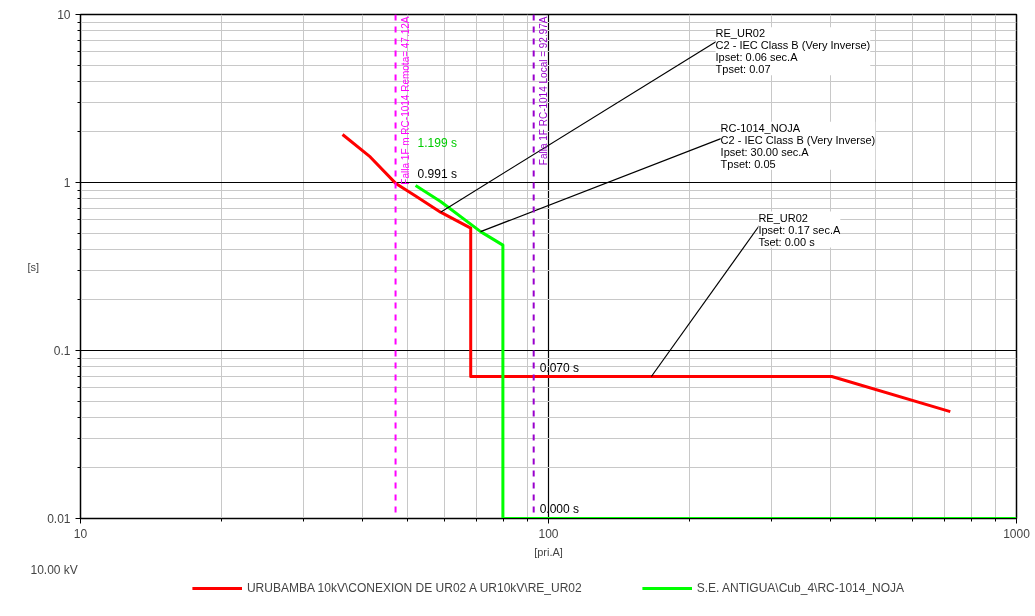  What do you see at coordinates (548, 533) in the screenshot?
I see `x-tick-label: 100` at bounding box center [548, 533].